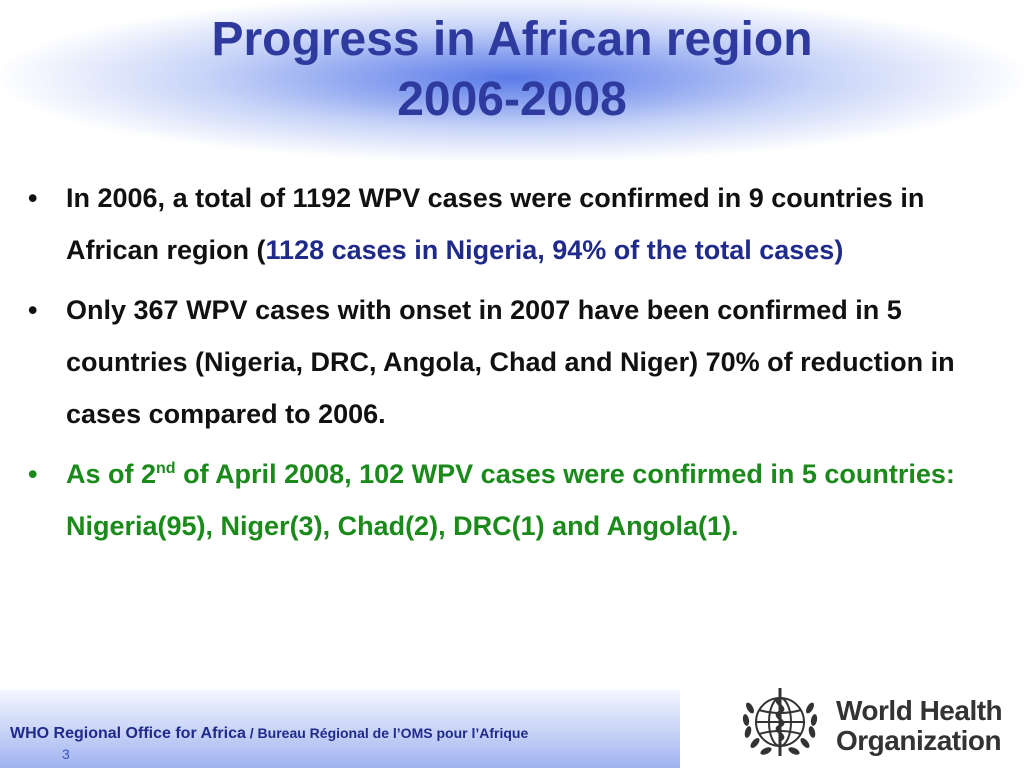 This screenshot has width=1024, height=768. I want to click on bullet-superscript: nd, so click(166, 468).